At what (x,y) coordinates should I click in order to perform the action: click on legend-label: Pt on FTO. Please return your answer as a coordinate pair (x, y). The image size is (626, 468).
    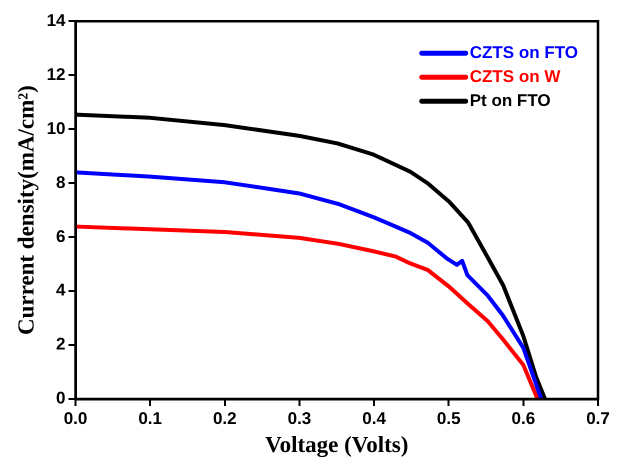
    Looking at the image, I should click on (510, 100).